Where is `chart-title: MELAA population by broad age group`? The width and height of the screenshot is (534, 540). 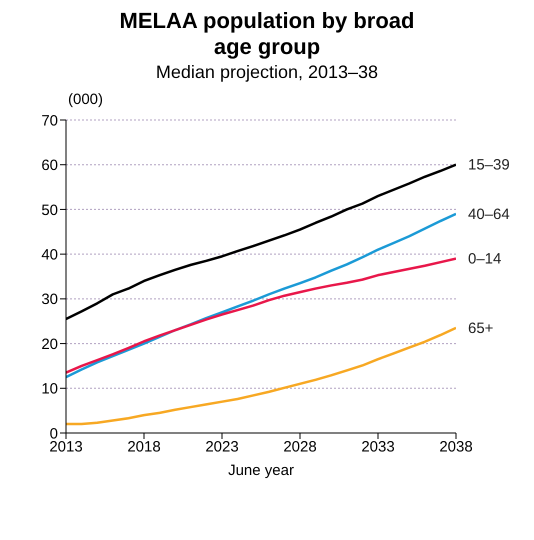
chart-title: MELAA population by broad age group is located at coordinates (267, 34).